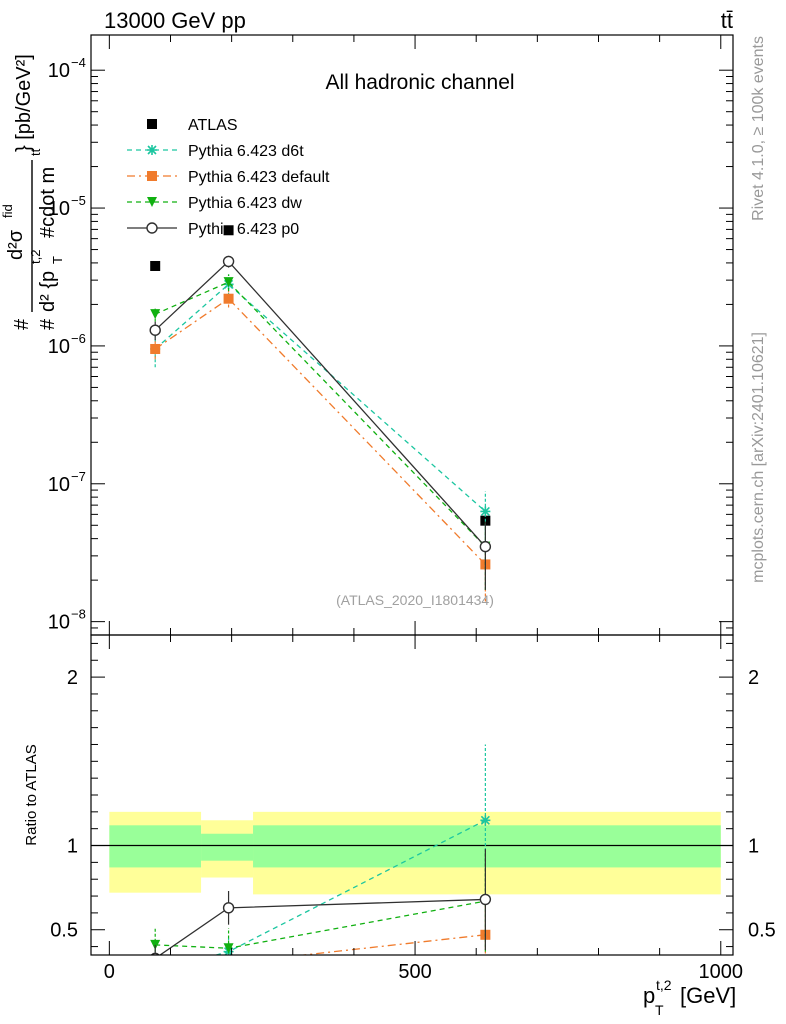 The width and height of the screenshot is (786, 1024). What do you see at coordinates (48, 291) in the screenshot?
I see `y-label-den: d² {p` at bounding box center [48, 291].